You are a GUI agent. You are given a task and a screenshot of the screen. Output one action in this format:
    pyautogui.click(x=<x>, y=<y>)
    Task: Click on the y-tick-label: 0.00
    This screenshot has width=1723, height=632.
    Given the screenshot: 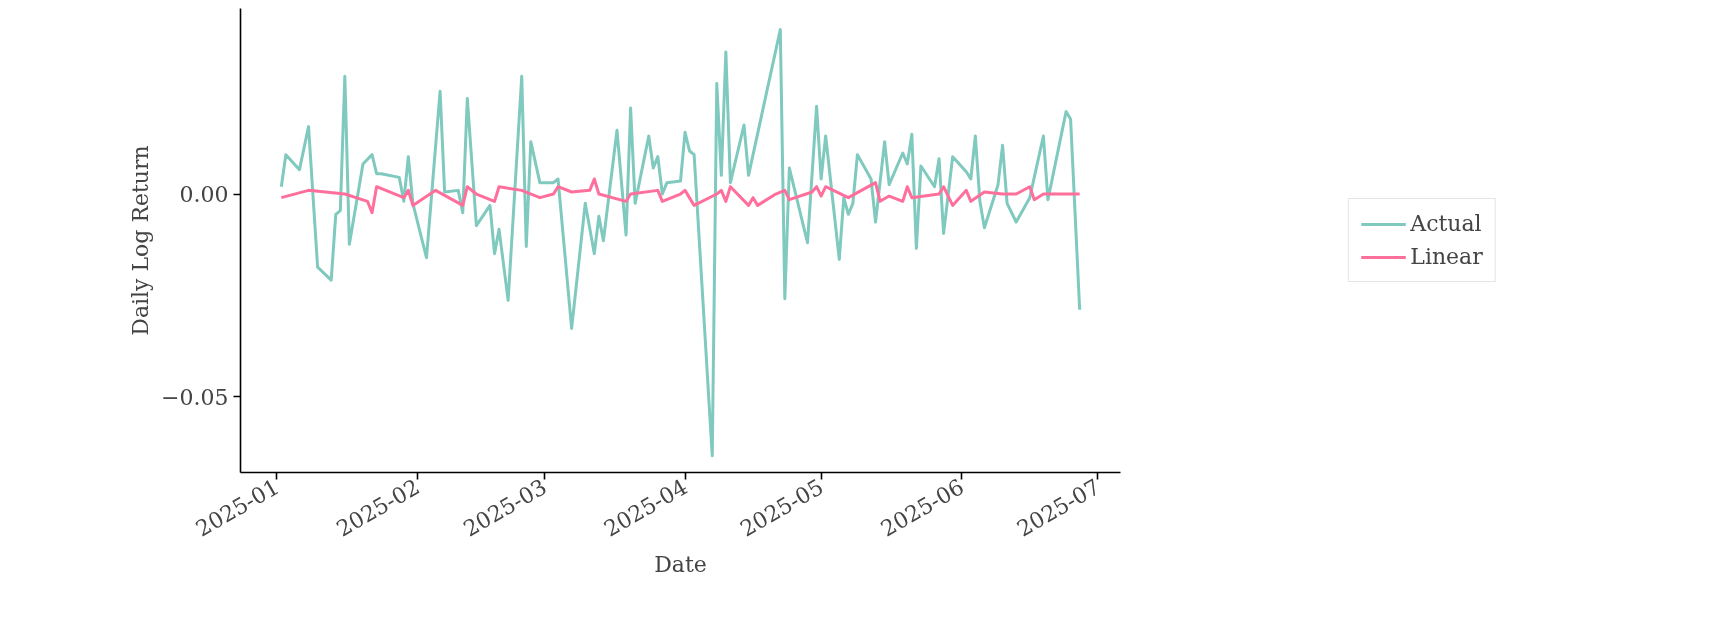 What is the action you would take?
    pyautogui.click(x=204, y=195)
    